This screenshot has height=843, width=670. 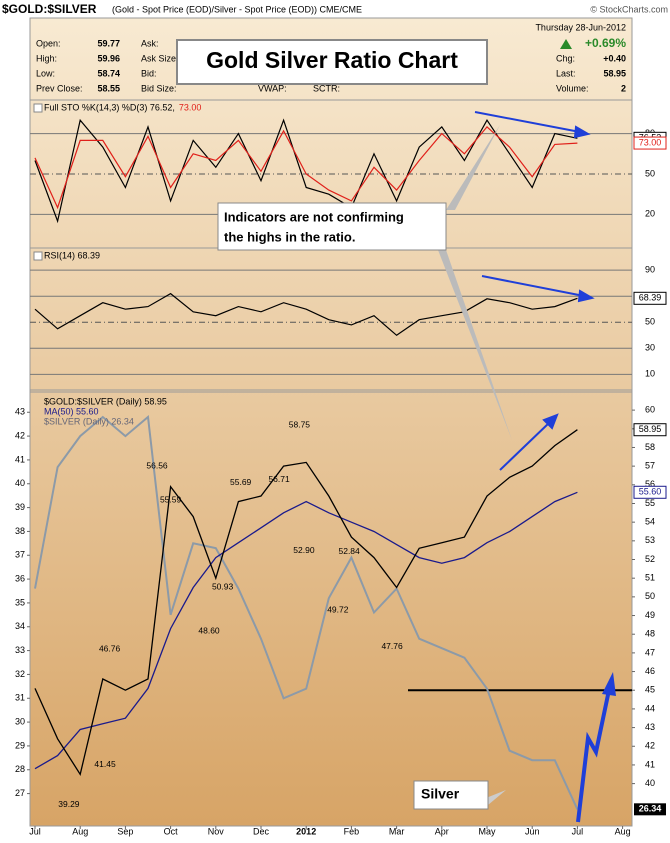 What do you see at coordinates (20, 793) in the screenshot?
I see `y-tick-label: 27` at bounding box center [20, 793].